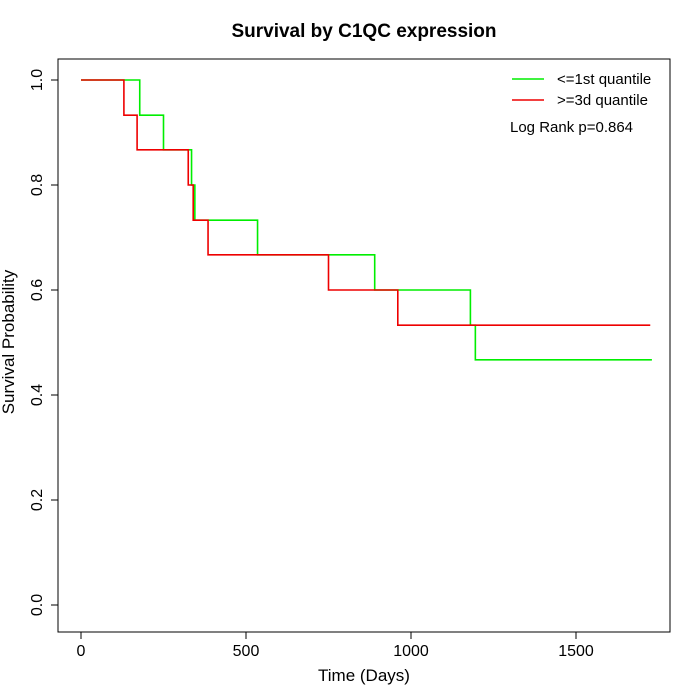 This screenshot has height=700, width=700. Describe the element at coordinates (411, 651) in the screenshot. I see `x-tick-label: 1000` at that location.